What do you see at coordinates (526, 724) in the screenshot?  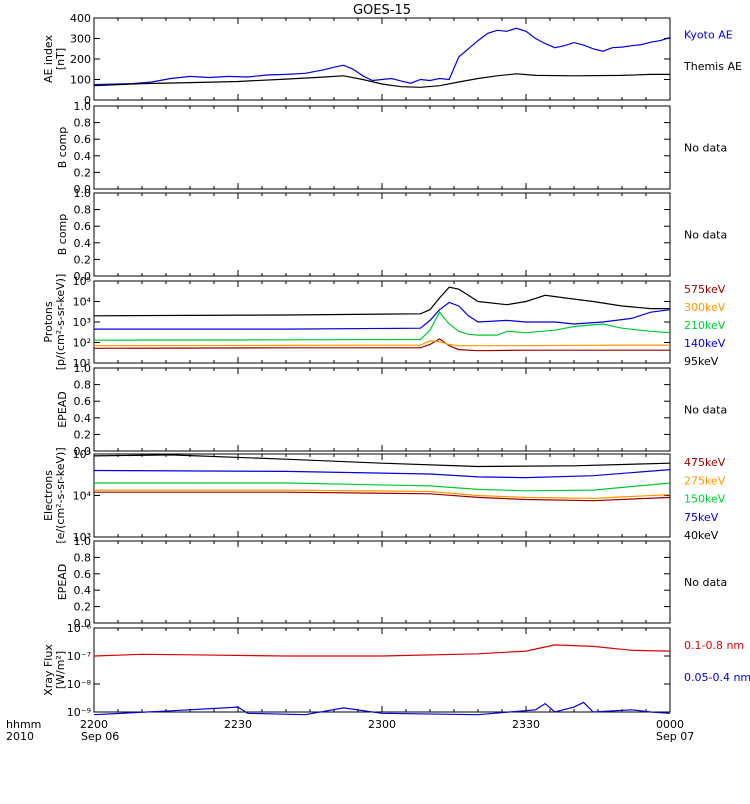 I see `x-tick-label: 2330` at bounding box center [526, 724].